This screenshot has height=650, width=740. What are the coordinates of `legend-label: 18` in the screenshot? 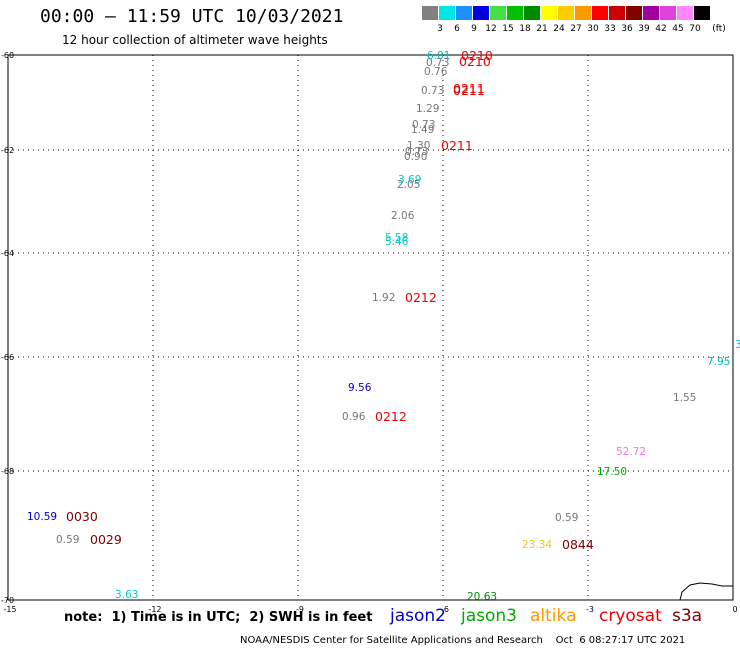 It's located at (525, 29).